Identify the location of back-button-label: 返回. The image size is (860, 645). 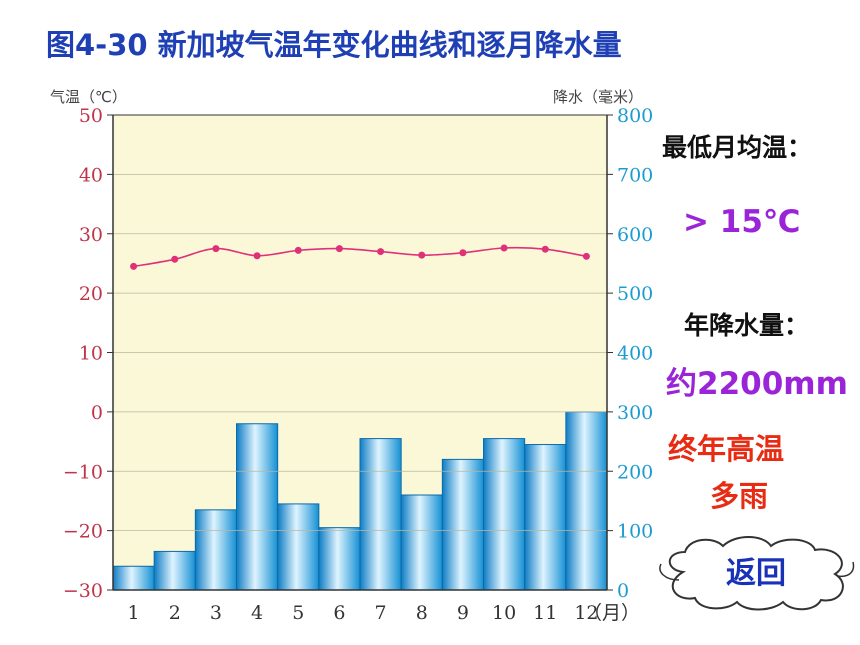
(756, 573).